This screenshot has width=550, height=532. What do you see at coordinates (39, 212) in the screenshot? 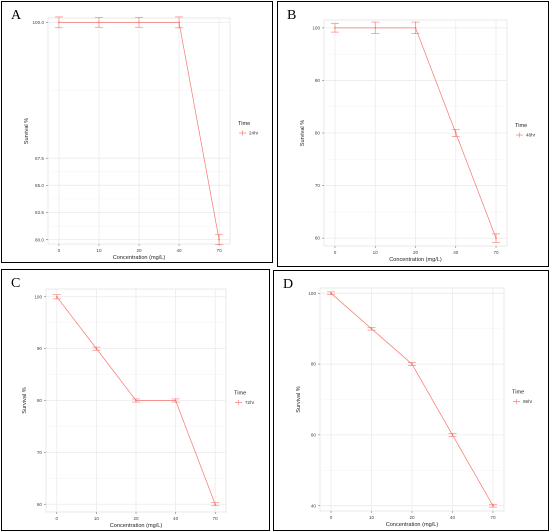
I see `y-tick-label: 82.5` at bounding box center [39, 212].